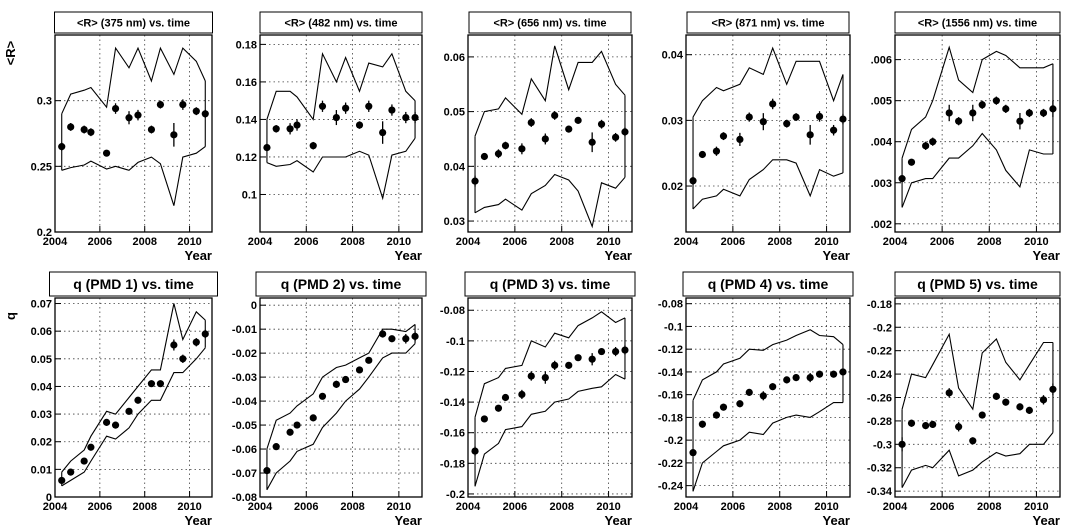 The image size is (1066, 532). I want to click on chart-7-ytick-label-8: 0, so click(254, 306).